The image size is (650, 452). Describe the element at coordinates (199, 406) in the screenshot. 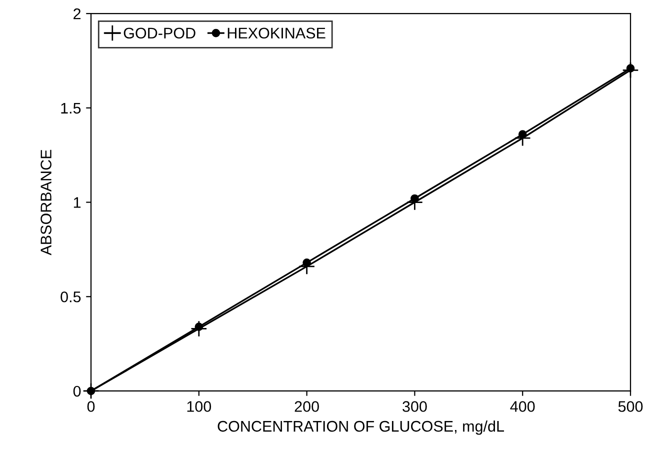

I see `x-tick-label: 100` at that location.